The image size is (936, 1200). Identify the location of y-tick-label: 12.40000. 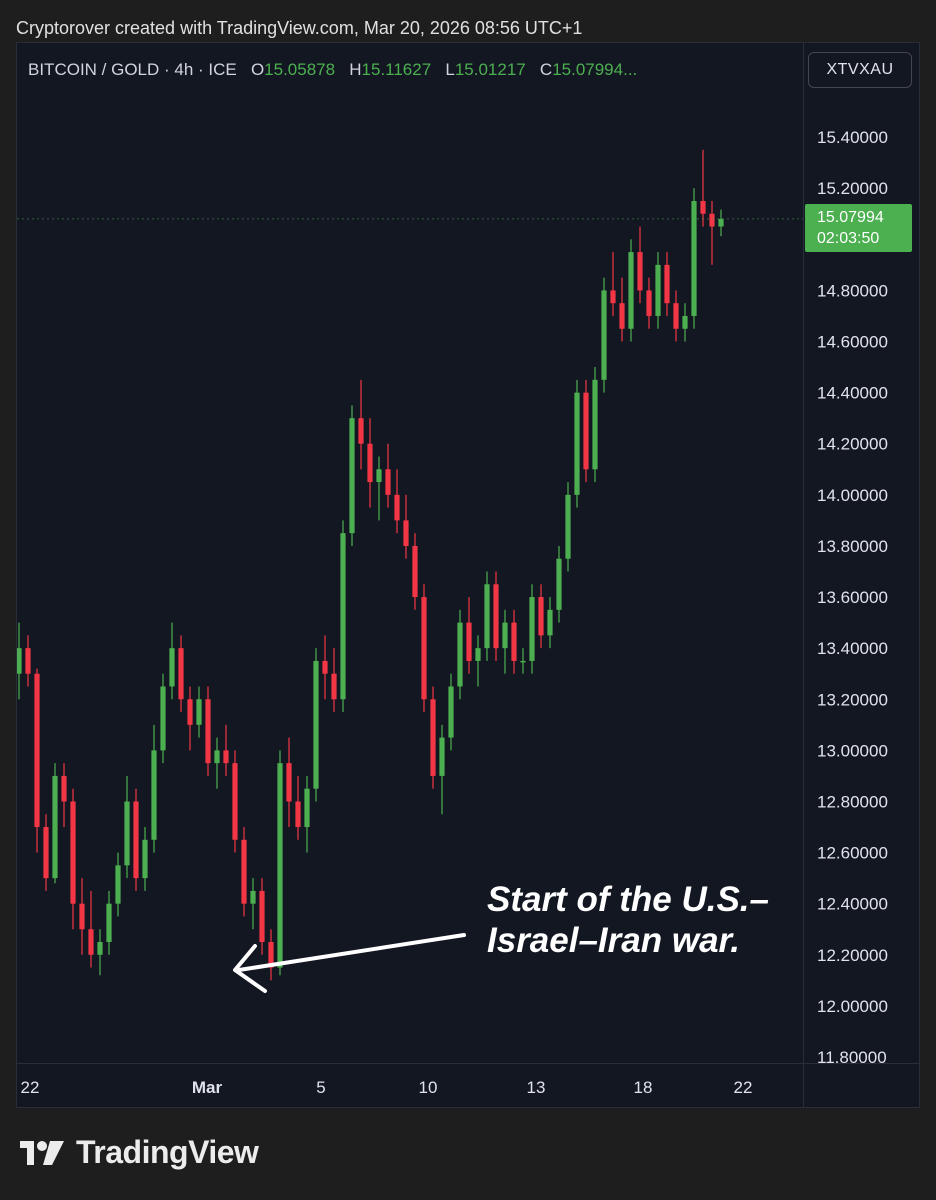
(852, 904).